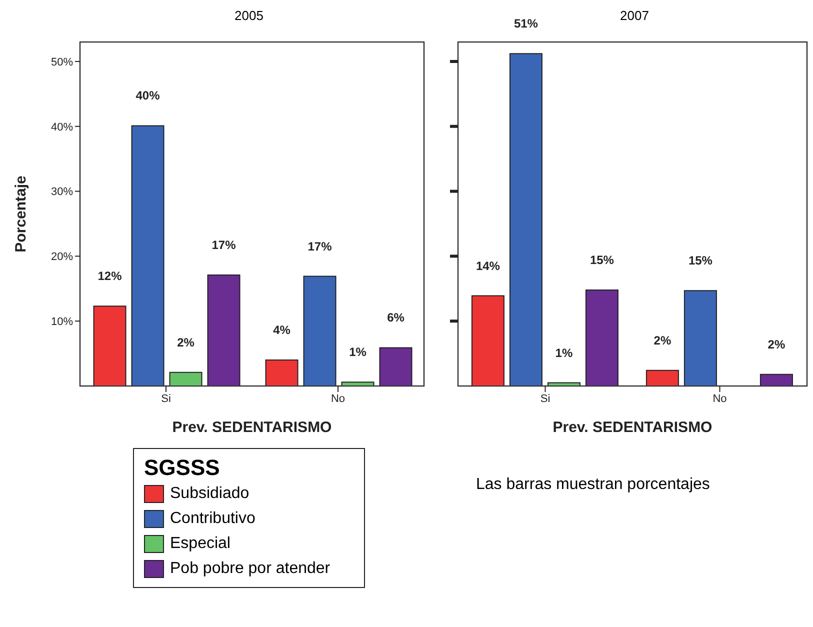  What do you see at coordinates (250, 569) in the screenshot?
I see `legend-label: Pob pobre por atender` at bounding box center [250, 569].